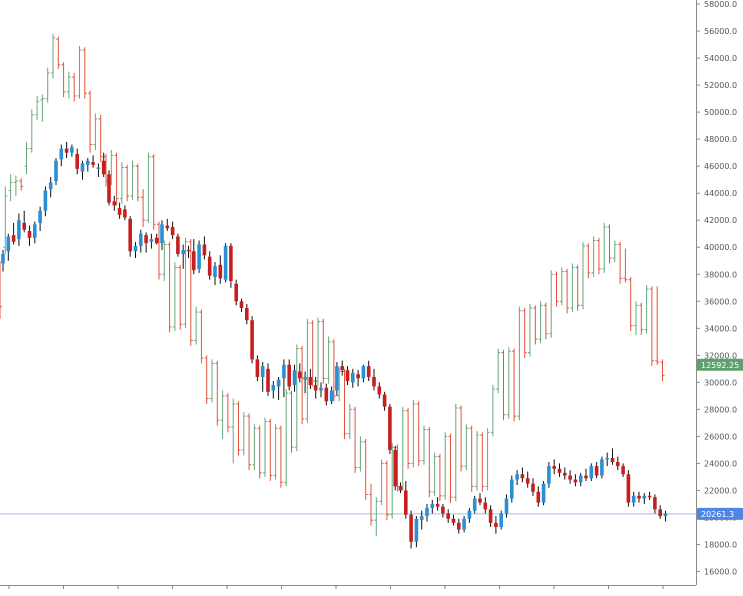 The height and width of the screenshot is (596, 743). I want to click on y-tick-label: 42000.0, so click(720, 220).